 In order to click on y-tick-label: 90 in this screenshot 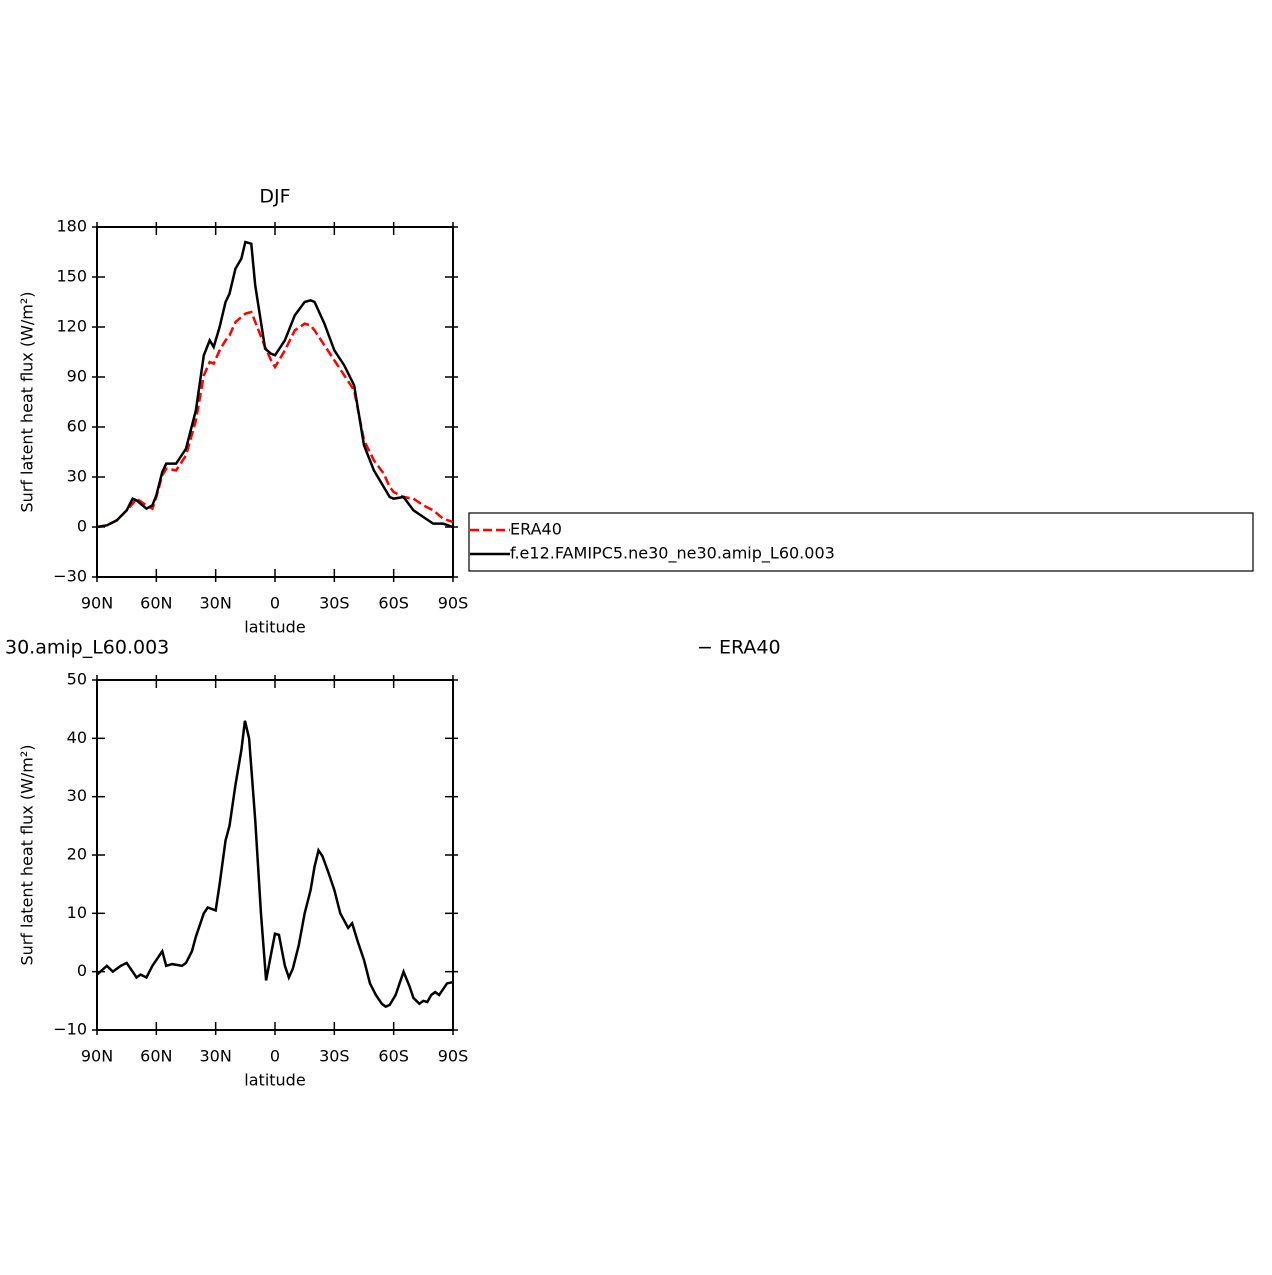, I will do `click(77, 376)`.